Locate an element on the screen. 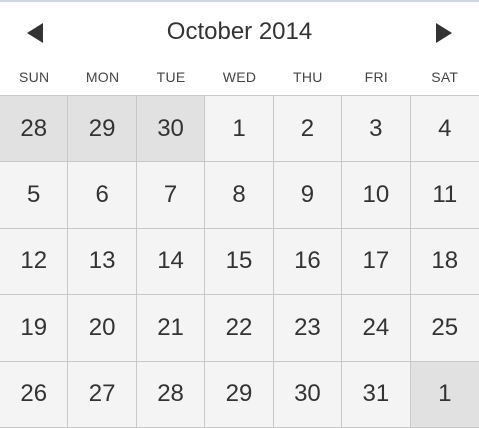 The width and height of the screenshot is (479, 428). triangle-left-icon is located at coordinates (35, 33).